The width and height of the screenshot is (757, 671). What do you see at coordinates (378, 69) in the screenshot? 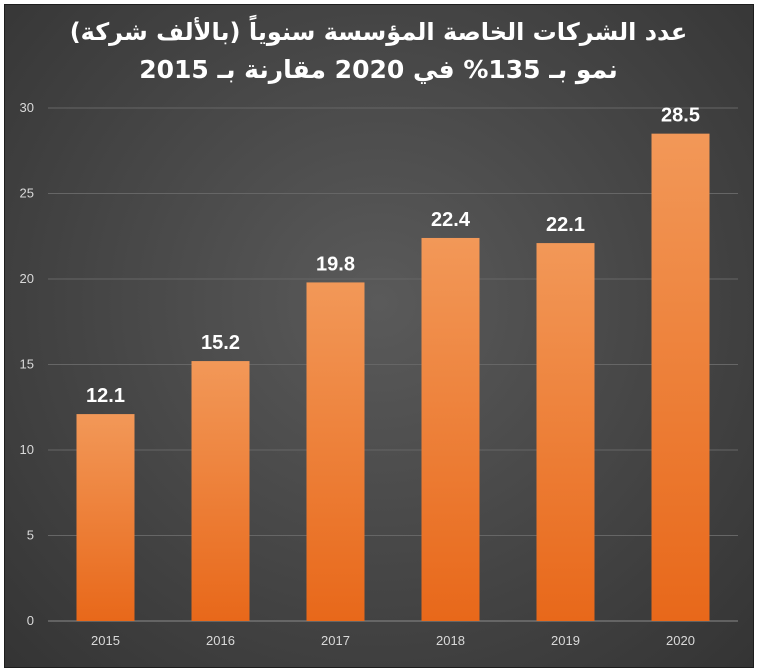
I see `chart-subtitle: نمو بـ 135% في 2020 مقارنة بـ 2015` at bounding box center [378, 69].